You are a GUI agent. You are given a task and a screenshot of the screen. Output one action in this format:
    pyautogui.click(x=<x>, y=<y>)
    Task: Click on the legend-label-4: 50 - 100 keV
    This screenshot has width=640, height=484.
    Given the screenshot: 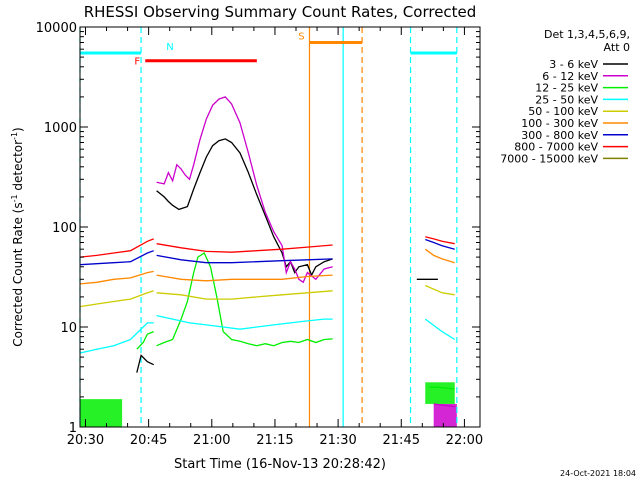 What is the action you would take?
    pyautogui.click(x=563, y=111)
    